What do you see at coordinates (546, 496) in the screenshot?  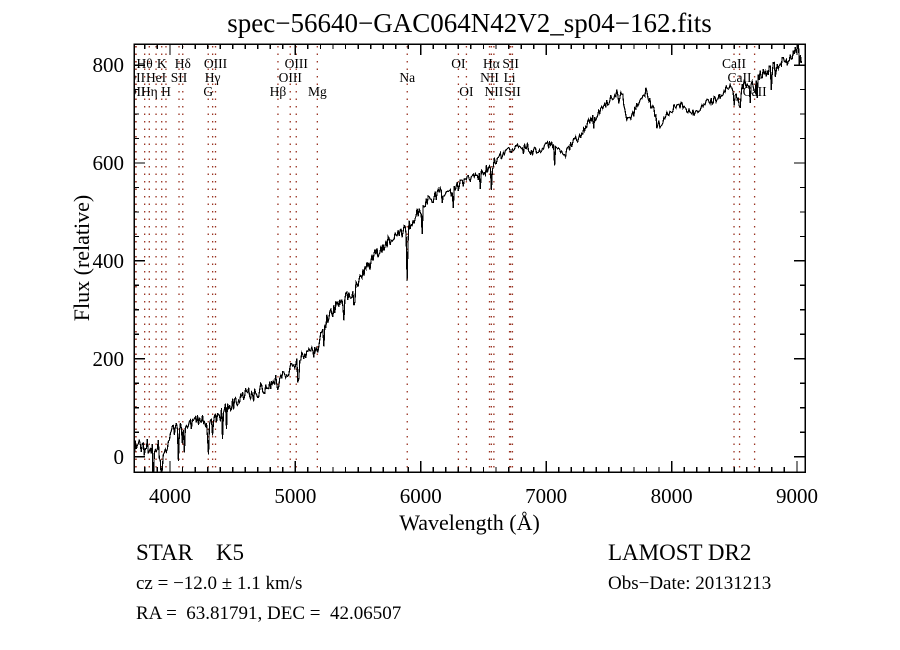 I see `x-tick-label: 7000` at bounding box center [546, 496].